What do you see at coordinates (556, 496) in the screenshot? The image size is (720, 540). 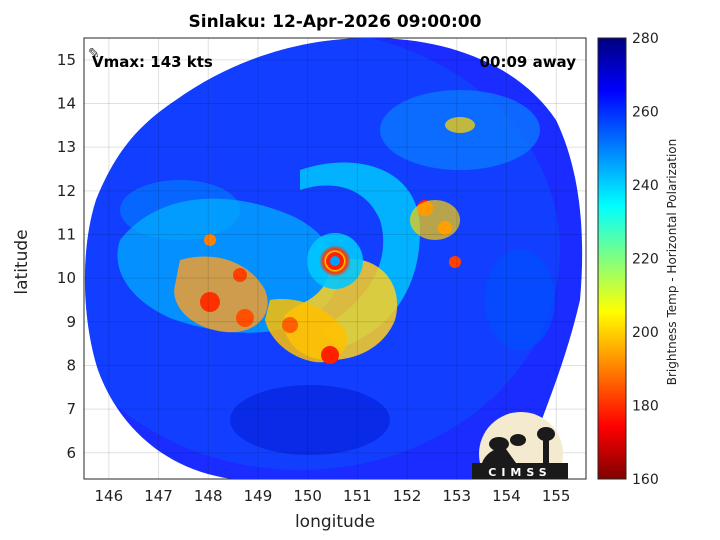 I see `x-tick-label: 155` at bounding box center [556, 496].